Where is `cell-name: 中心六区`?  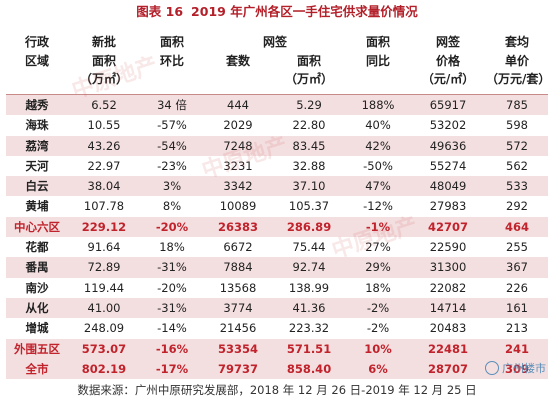
cell-name: 中心六区 is located at coordinates (37, 227).